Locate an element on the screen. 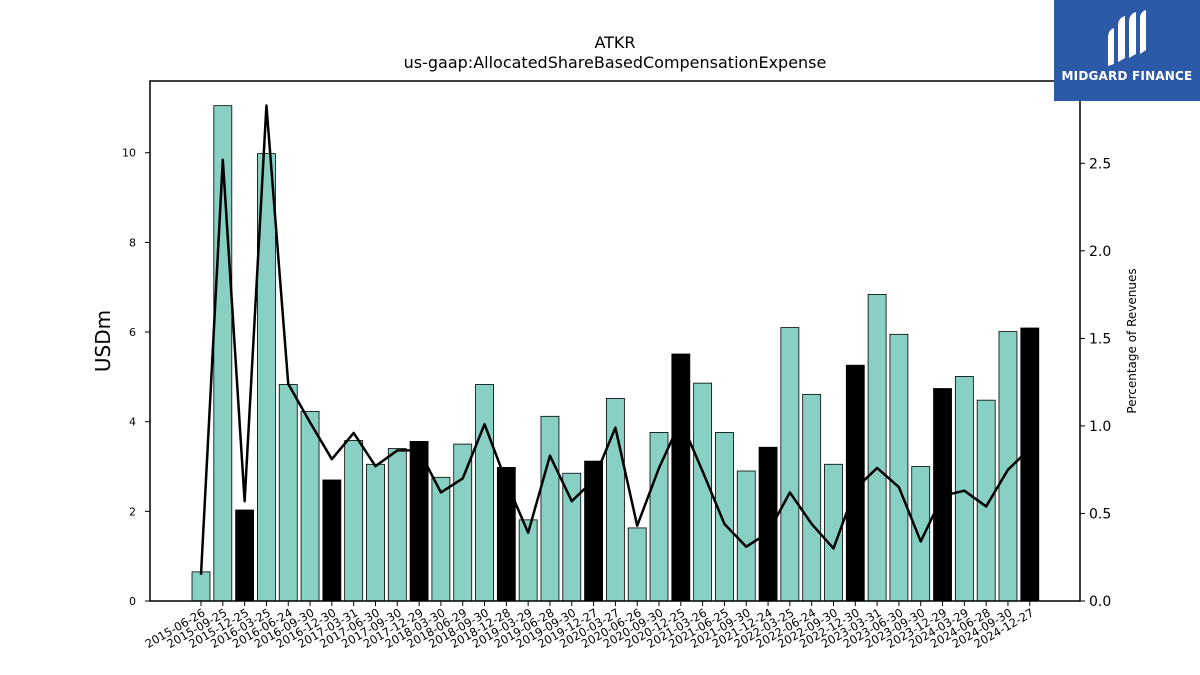 The height and width of the screenshot is (675, 1200). y2-tick-label: 0.5 is located at coordinates (1100, 514).